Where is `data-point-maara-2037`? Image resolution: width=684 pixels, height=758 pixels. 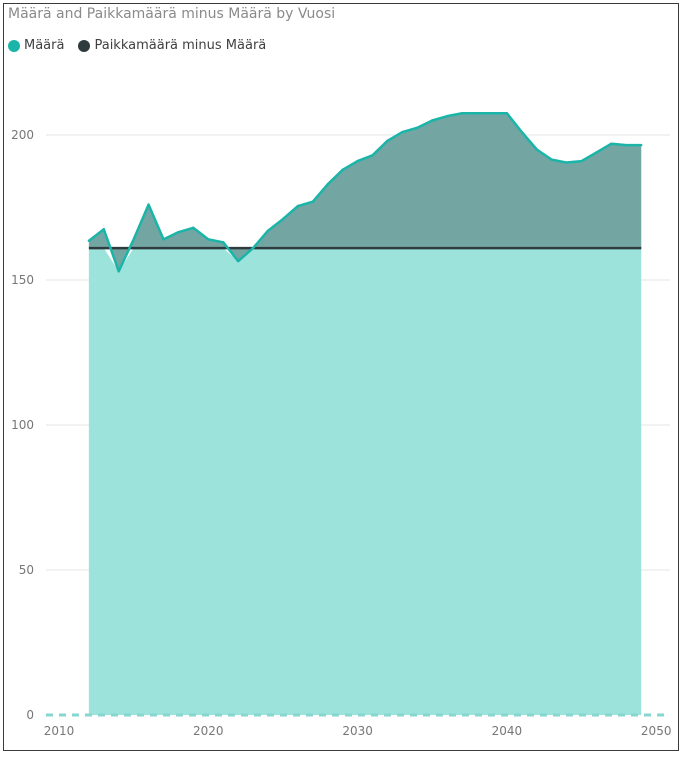 data-point-maara-2037 is located at coordinates (462, 113).